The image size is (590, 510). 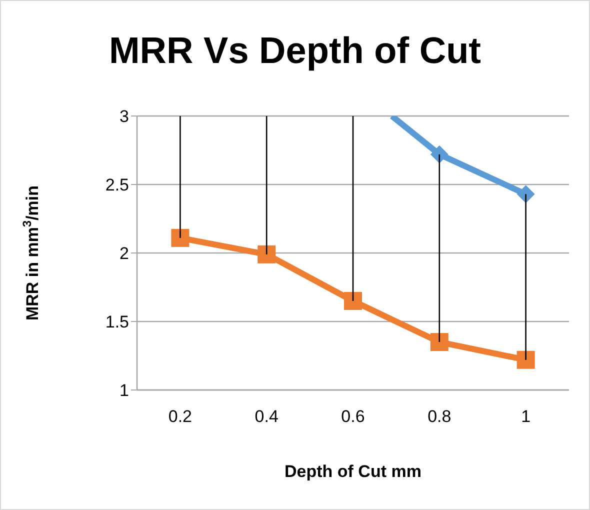 What do you see at coordinates (124, 254) in the screenshot?
I see `y-tick-label: 2` at bounding box center [124, 254].